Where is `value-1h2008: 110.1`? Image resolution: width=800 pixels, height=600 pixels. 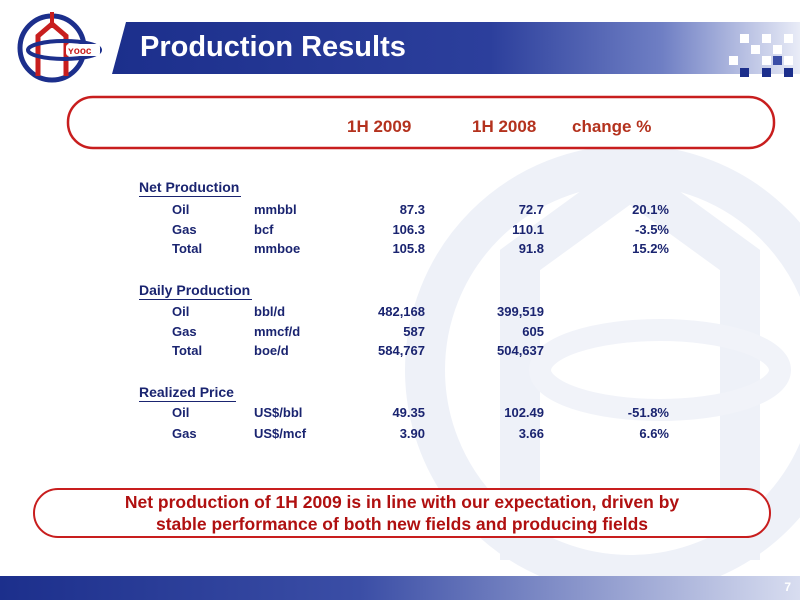 value-1h2008: 110.1 is located at coordinates (528, 229).